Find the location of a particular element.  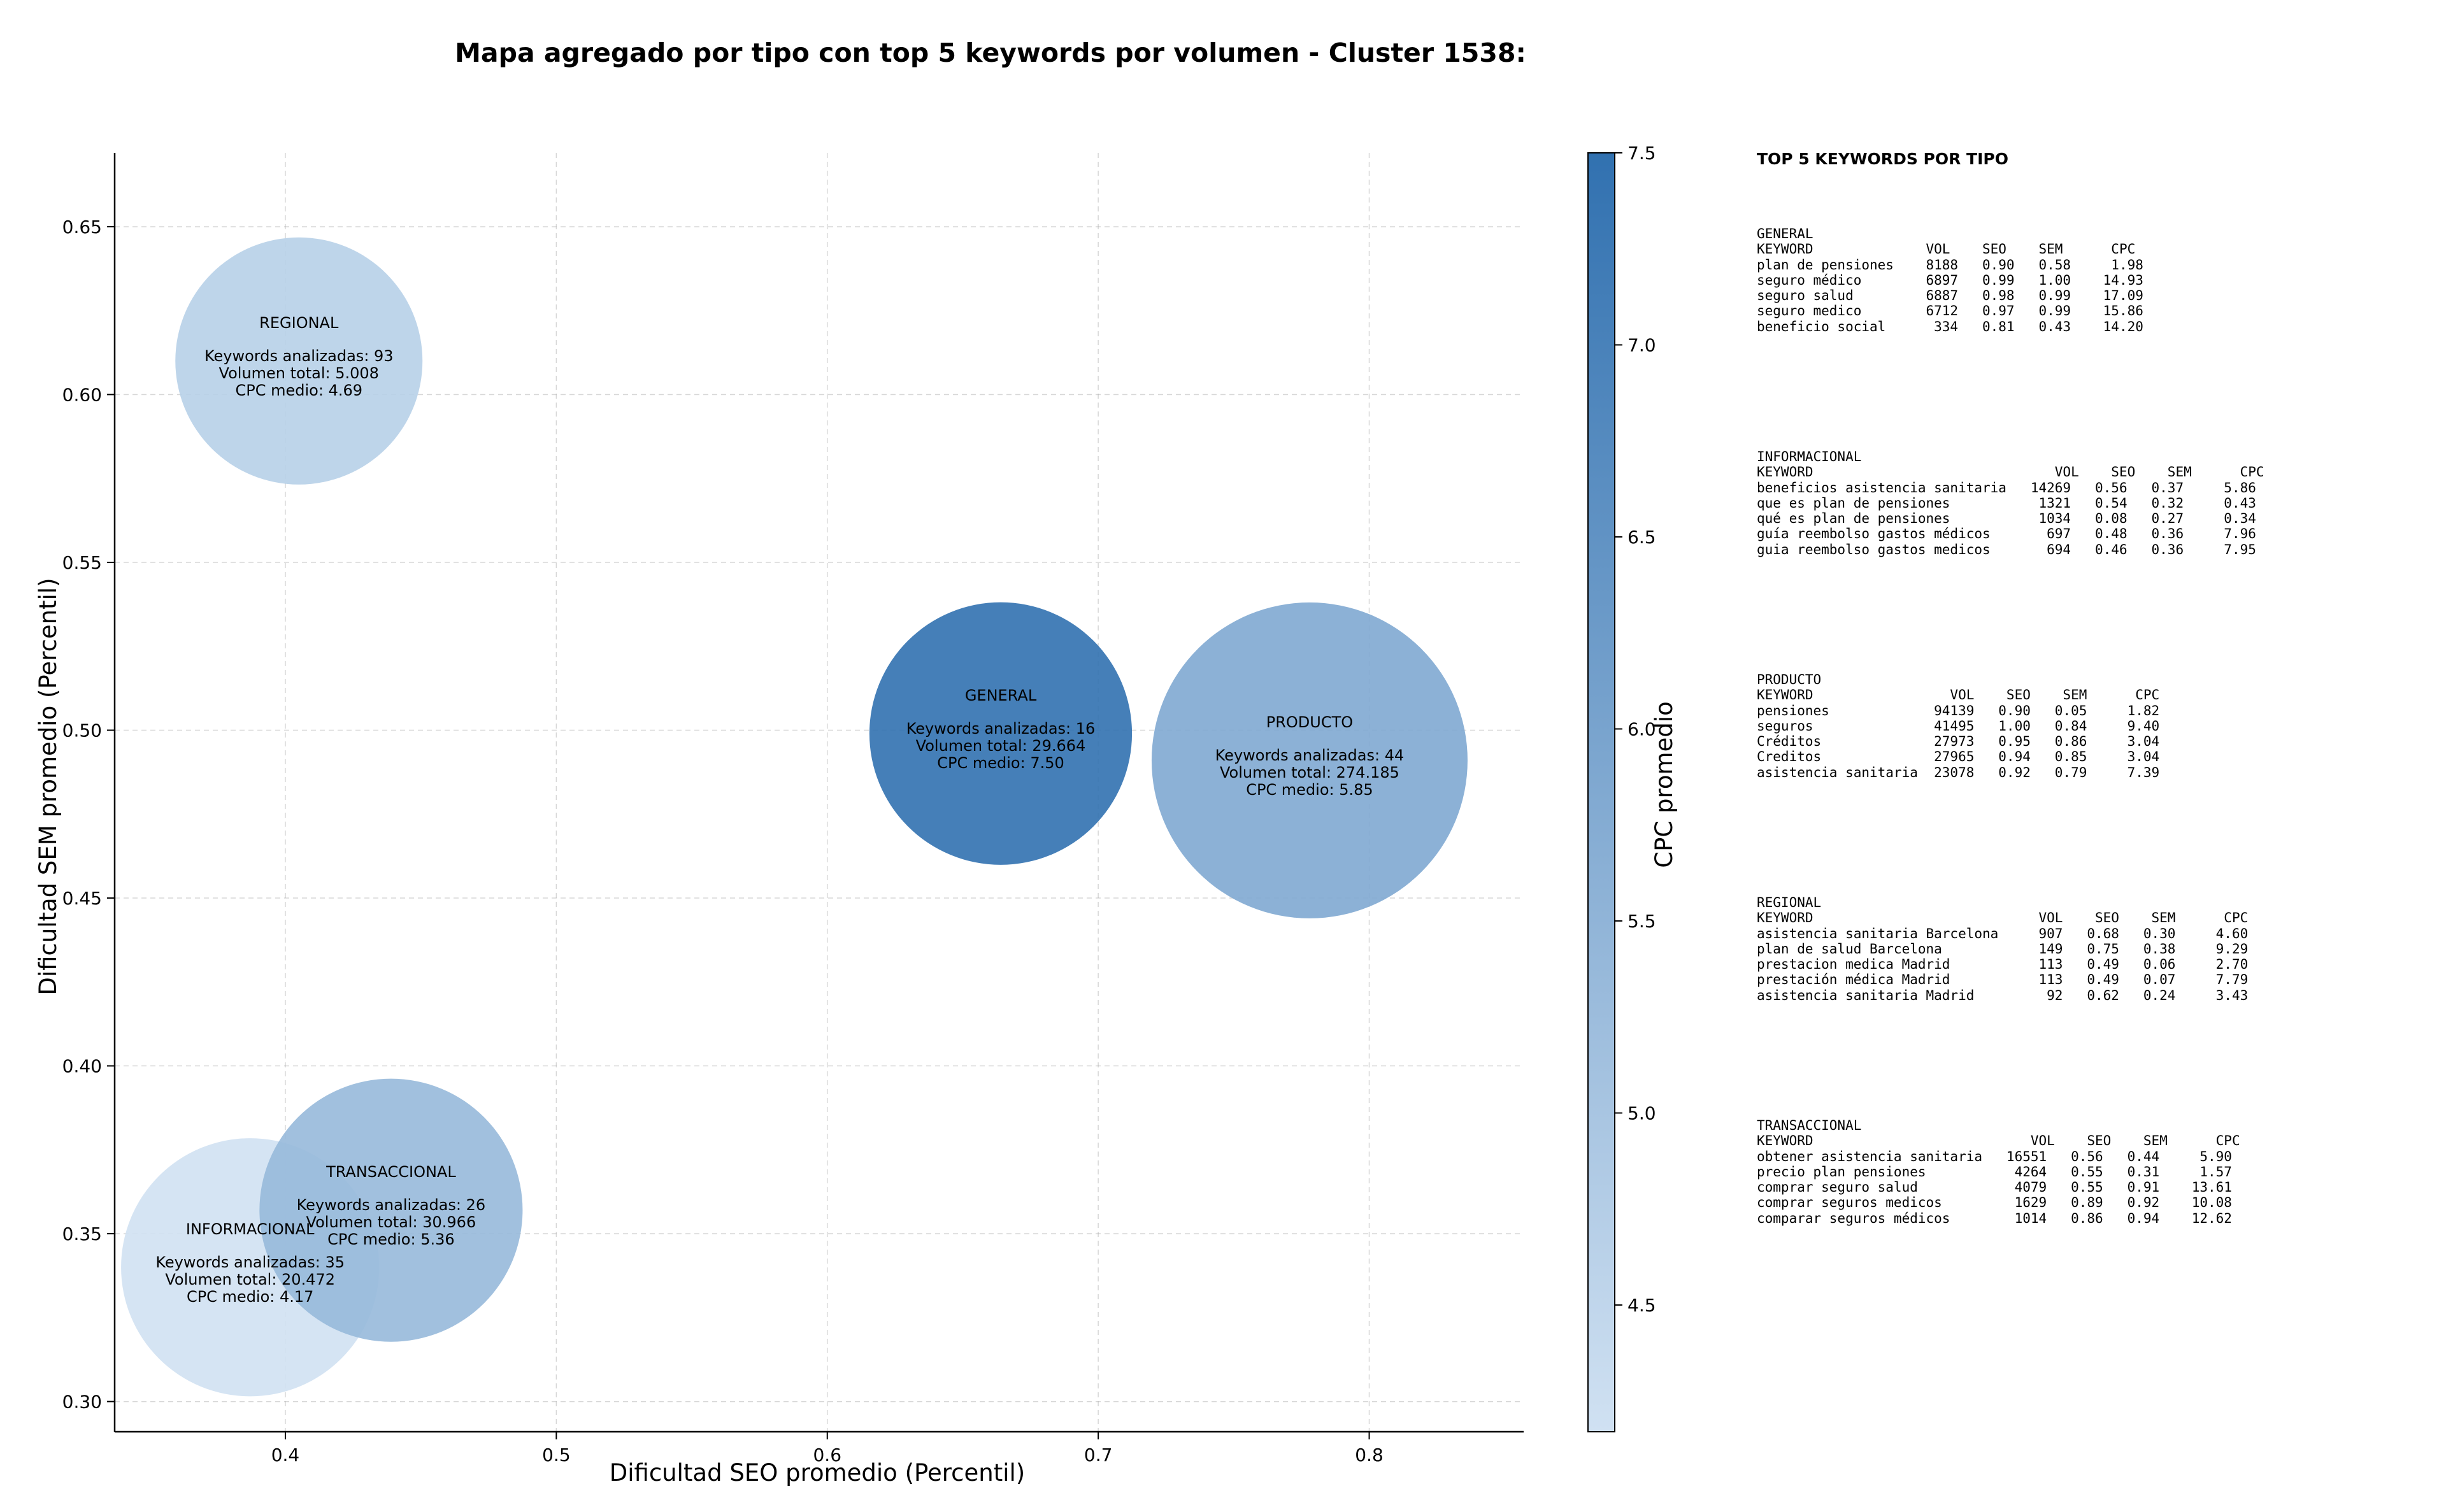

x-tick-label: 0.6 is located at coordinates (827, 1455).